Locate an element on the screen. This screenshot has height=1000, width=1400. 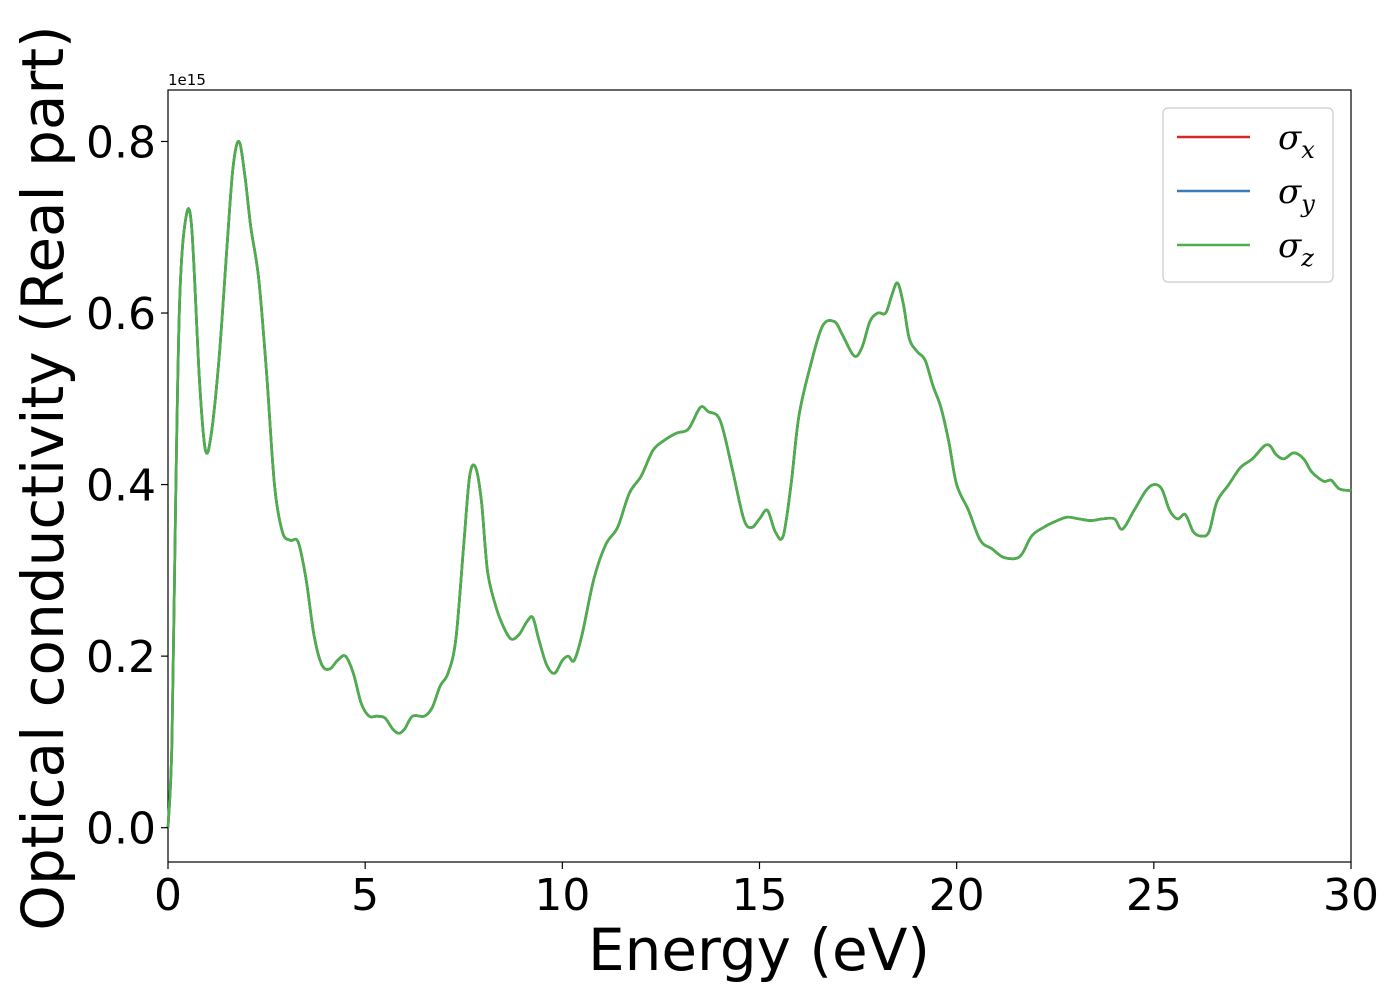
y-tick-label: 0.0 is located at coordinates (121, 829).